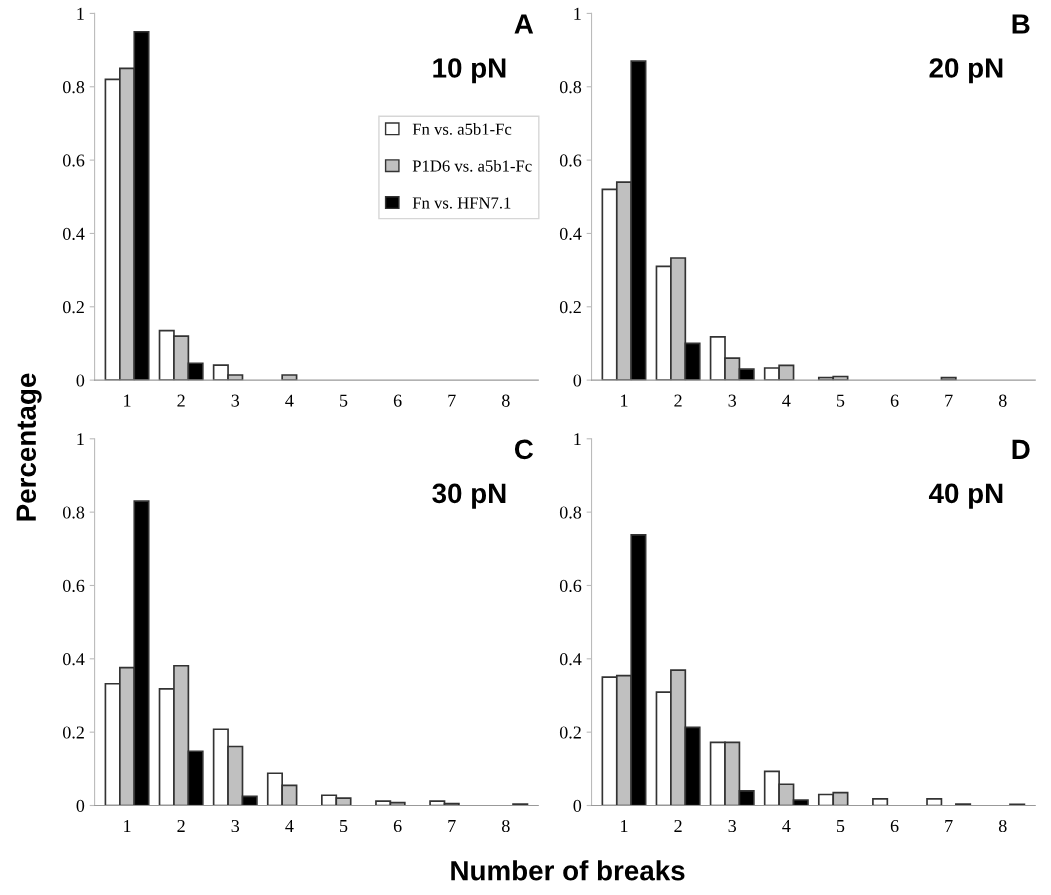  Describe the element at coordinates (462, 129) in the screenshot. I see `legend-label: Fn vs. a5b1-Fc` at that location.